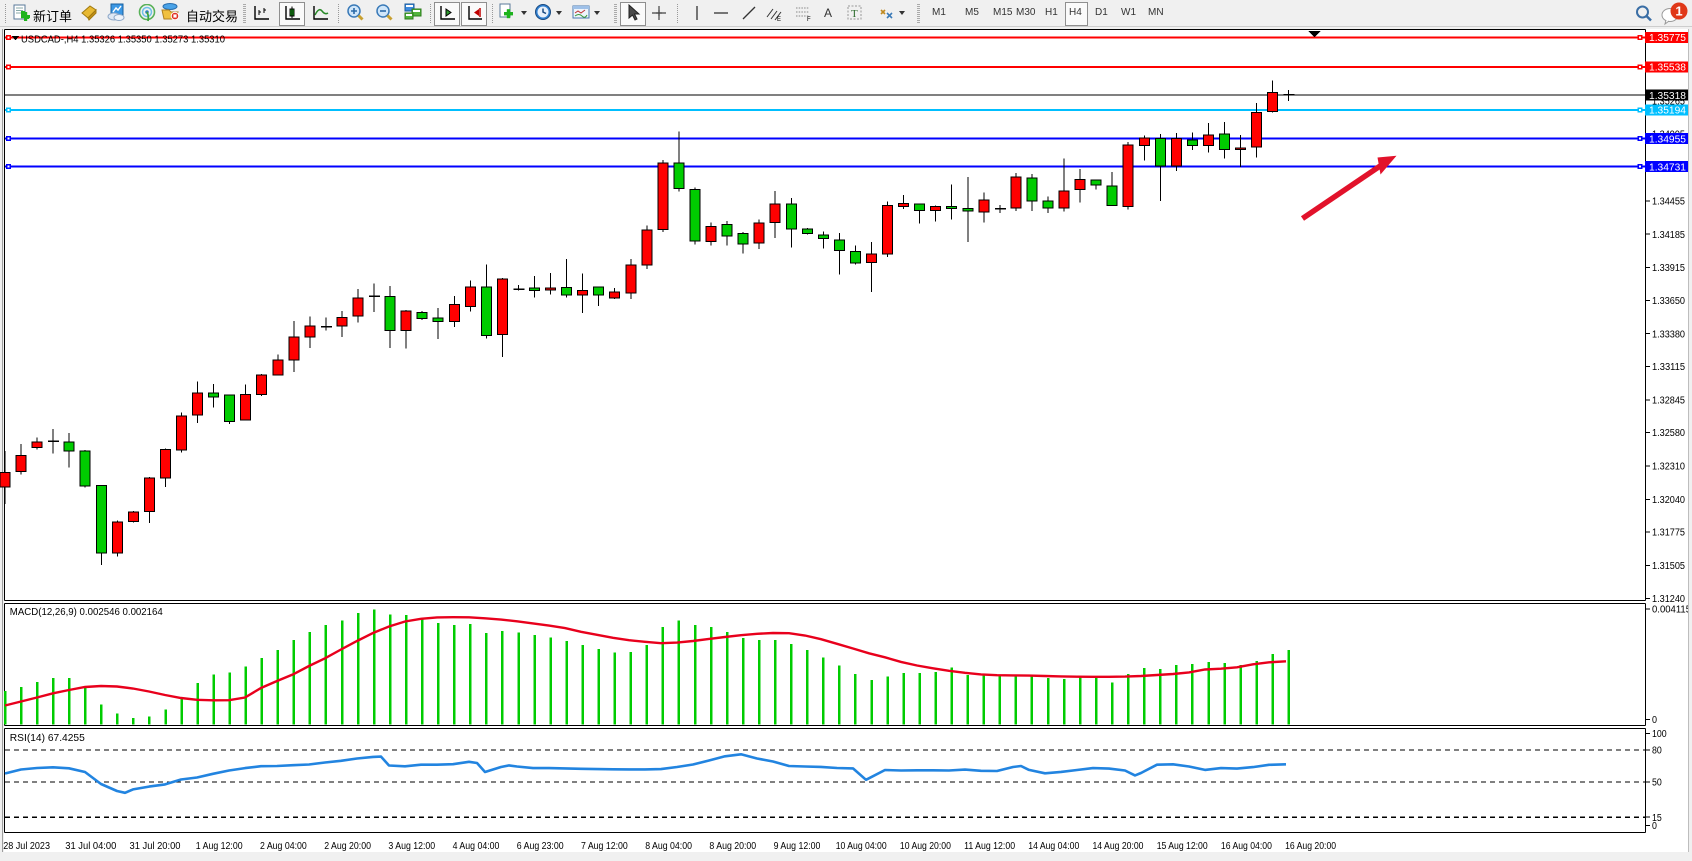  Describe the element at coordinates (1668, 433) in the screenshot. I see `svg-text: 1.32580` at that location.